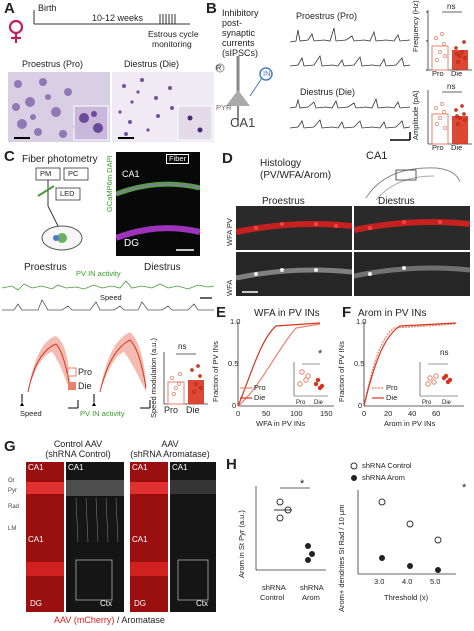 This screenshot has width=474, height=631. What do you see at coordinates (451, 6) in the screenshot?
I see `freq-ns: ns` at bounding box center [451, 6].